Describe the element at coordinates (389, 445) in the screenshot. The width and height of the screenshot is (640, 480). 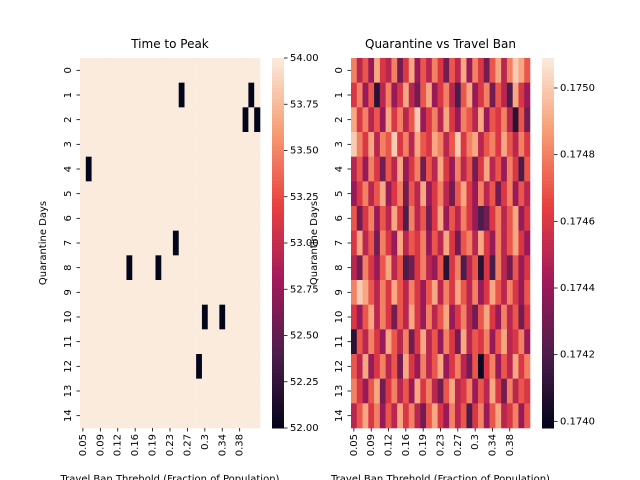
I see `x-tick-label: 0.12` at that location.